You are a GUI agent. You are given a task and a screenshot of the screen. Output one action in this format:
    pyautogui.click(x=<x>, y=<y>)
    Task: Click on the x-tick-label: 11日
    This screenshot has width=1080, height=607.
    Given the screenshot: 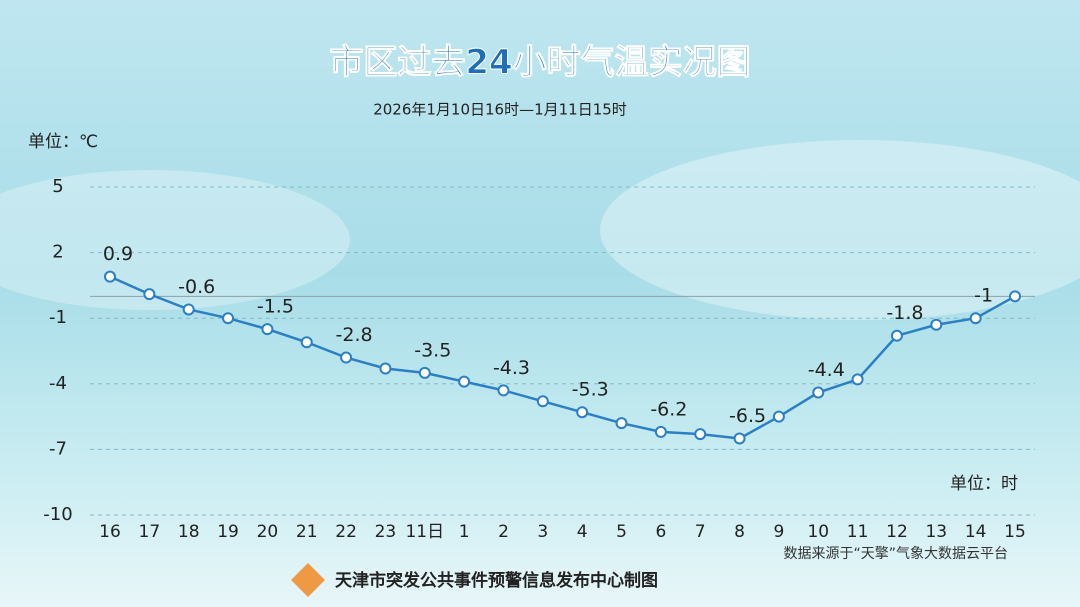 What is the action you would take?
    pyautogui.click(x=424, y=532)
    